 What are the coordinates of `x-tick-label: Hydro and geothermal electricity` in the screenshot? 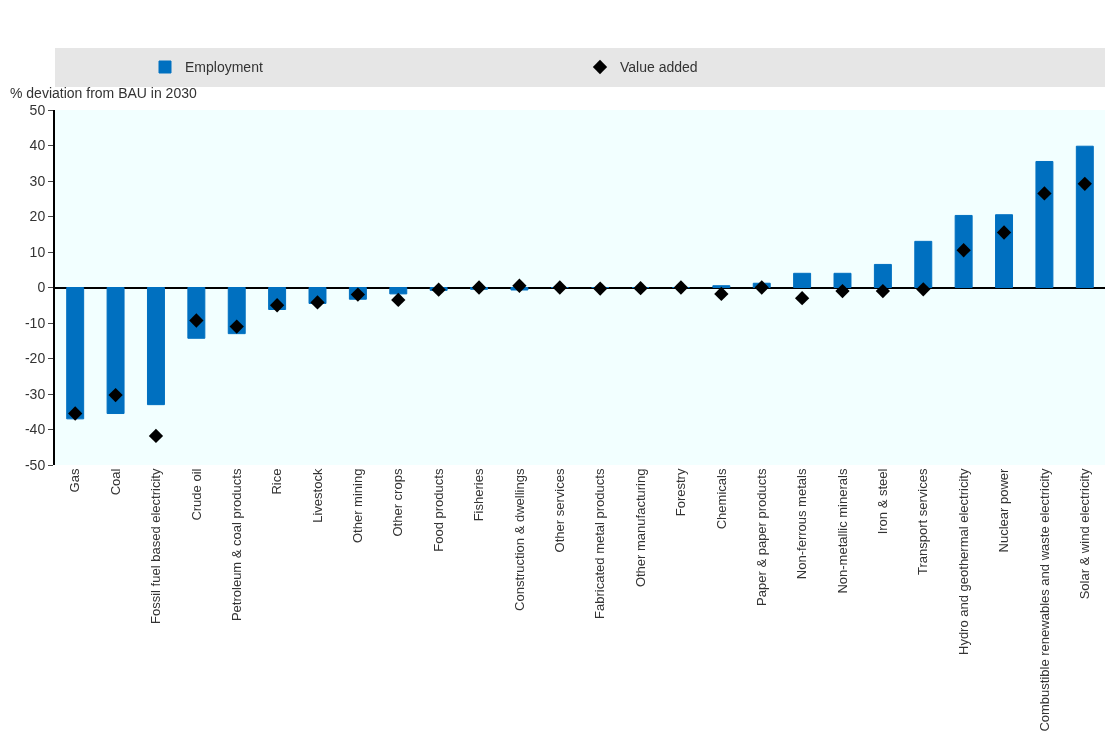 It's located at (963, 562).